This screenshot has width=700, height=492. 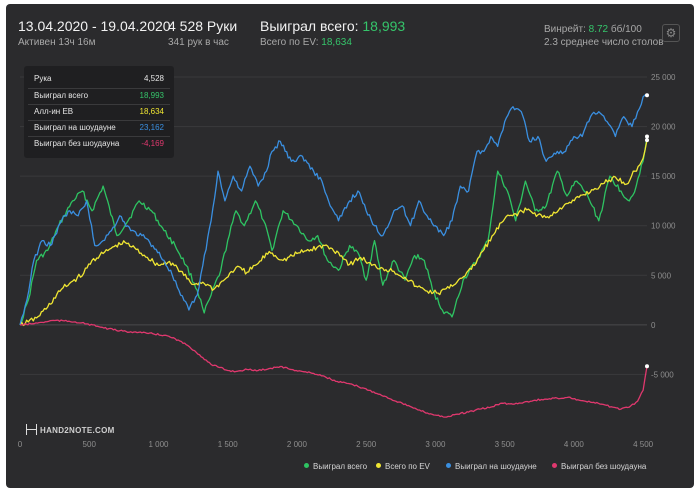 I want to click on tooltip-row-showdown: Выиграл на шоудауне 23,162, so click(x=99, y=130).